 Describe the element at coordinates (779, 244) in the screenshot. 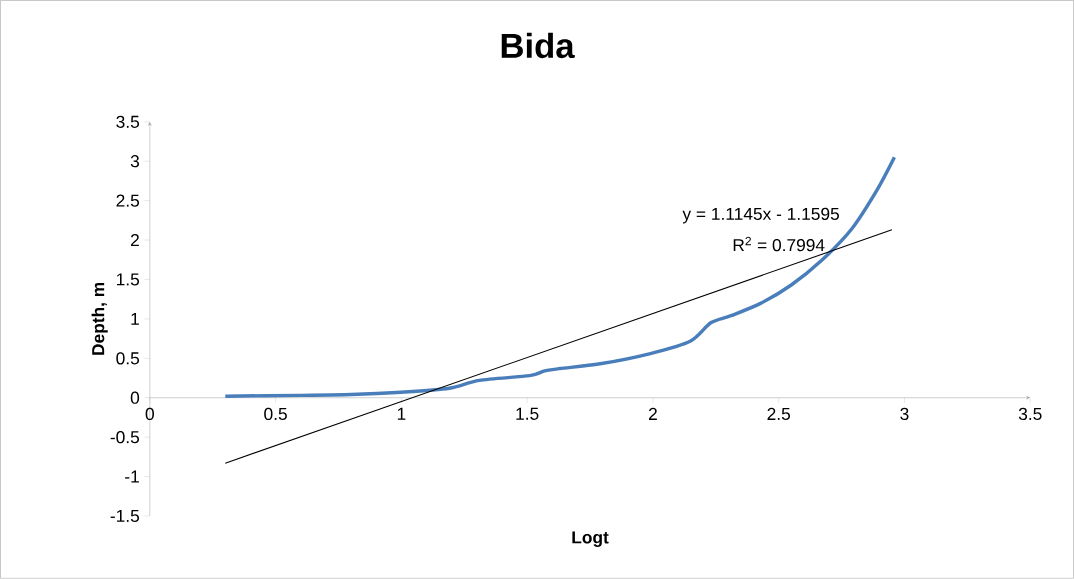

I see `annotation: R$^{2}$ = 0.7994` at that location.